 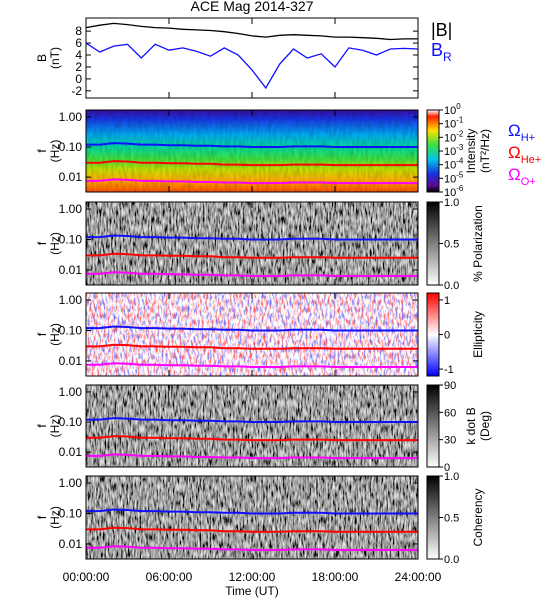 I want to click on colorbar-tick-exponent: -5, so click(x=460, y=174).